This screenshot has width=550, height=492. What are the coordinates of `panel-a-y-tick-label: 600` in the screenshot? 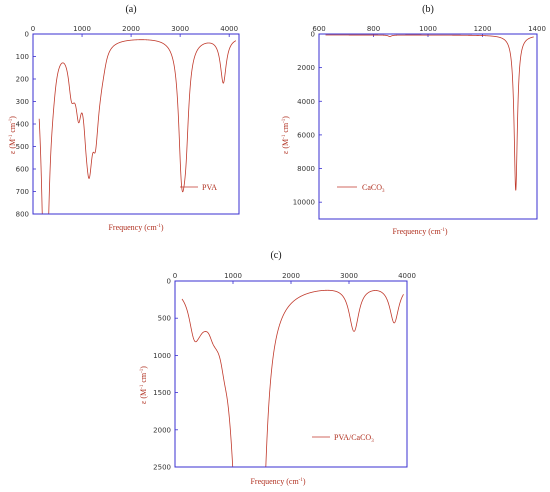 It's located at (22, 170).